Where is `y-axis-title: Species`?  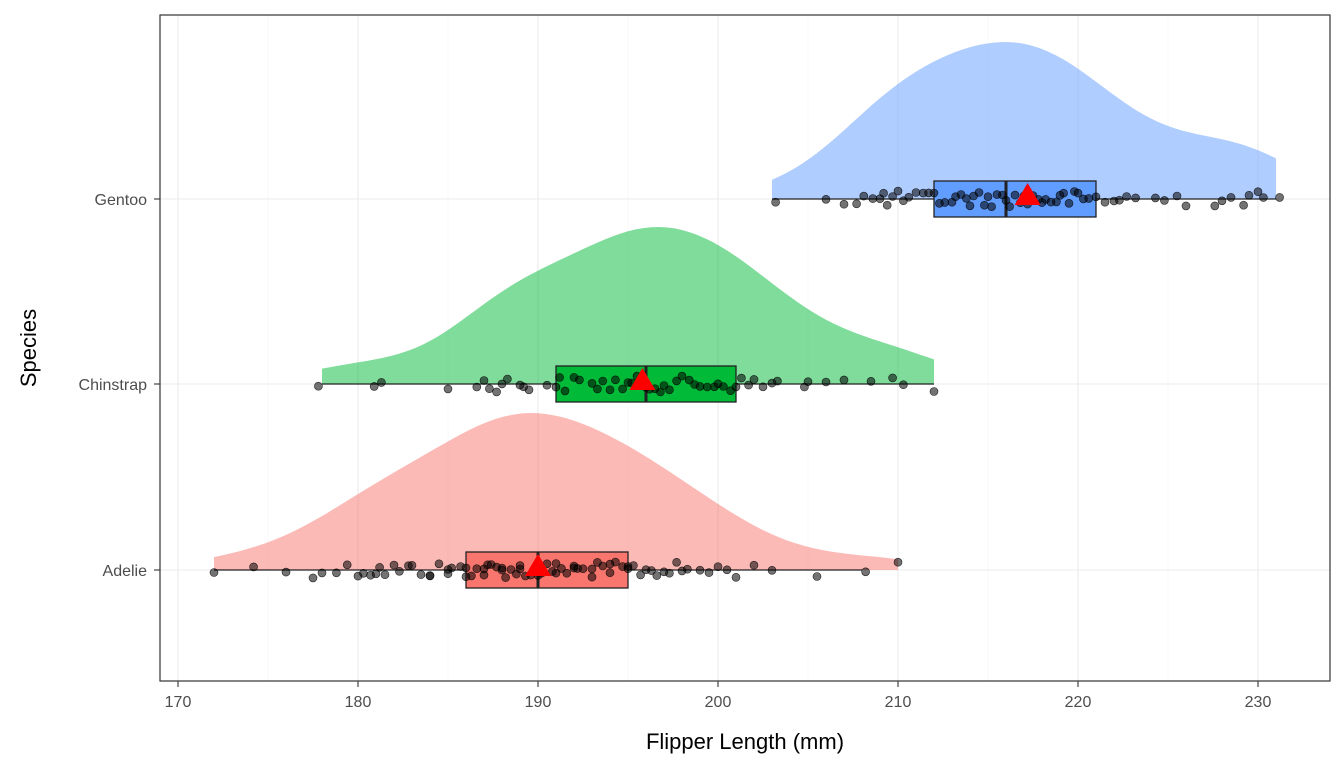
y-axis-title: Species is located at coordinates (28, 348).